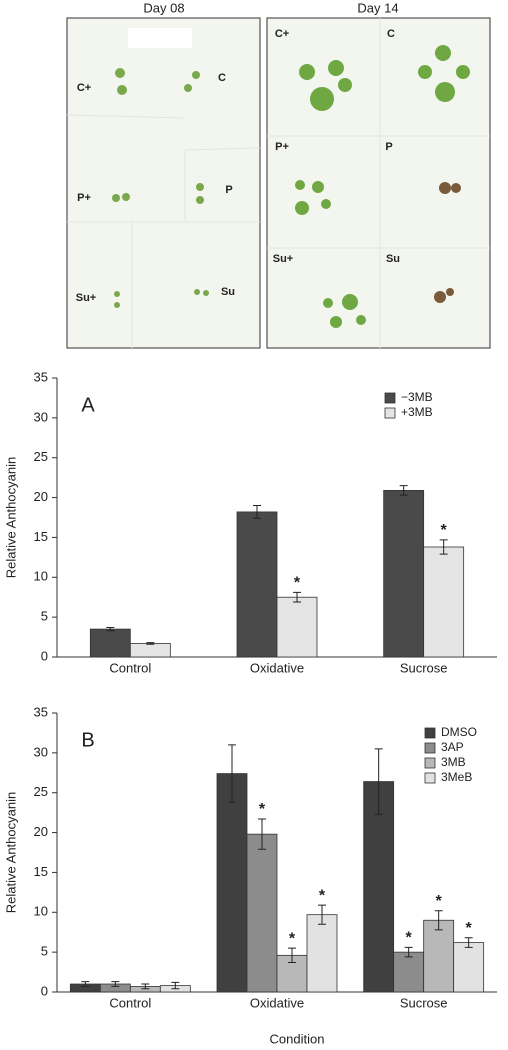  Describe the element at coordinates (417, 412) in the screenshot. I see `legend-label: +3MB` at that location.